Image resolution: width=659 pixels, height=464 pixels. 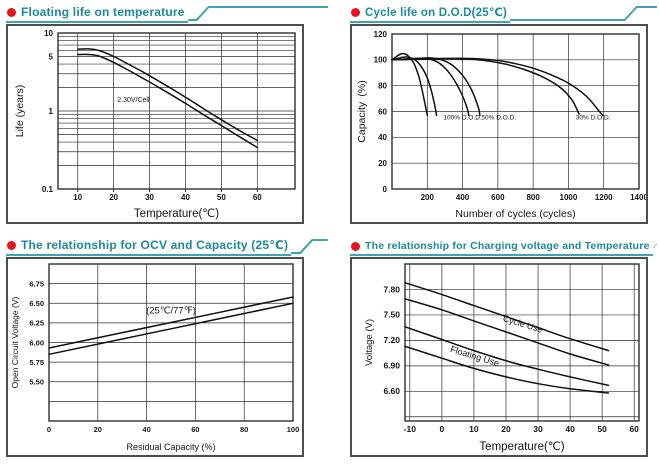 I want to click on x-tick-label: 1200, so click(x=604, y=197).